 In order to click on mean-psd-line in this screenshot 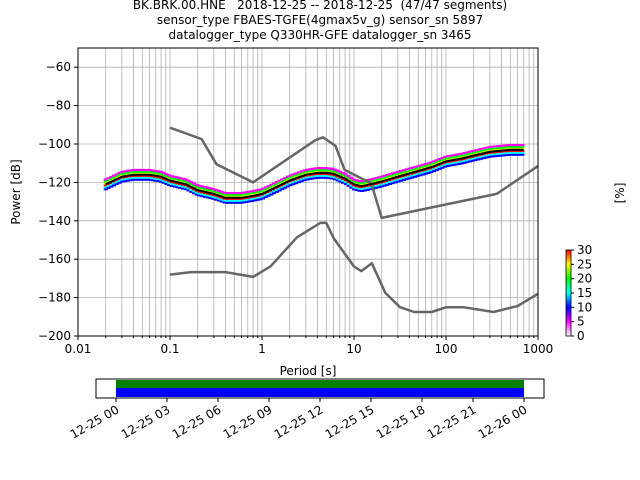, I will do `click(314, 173)`.